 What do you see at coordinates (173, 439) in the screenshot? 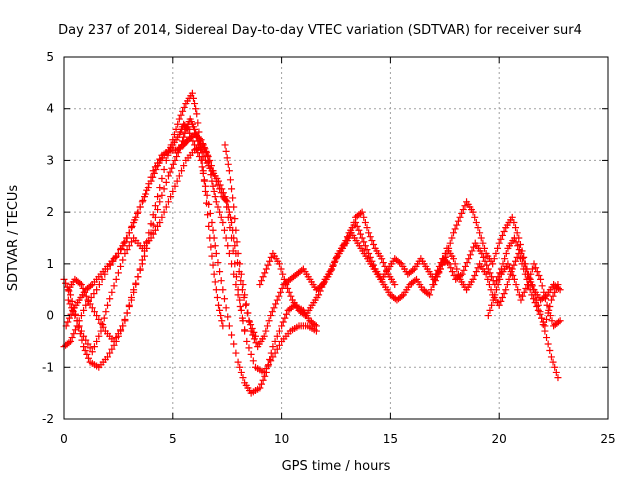
I see `x-tick-label: 5` at bounding box center [173, 439].